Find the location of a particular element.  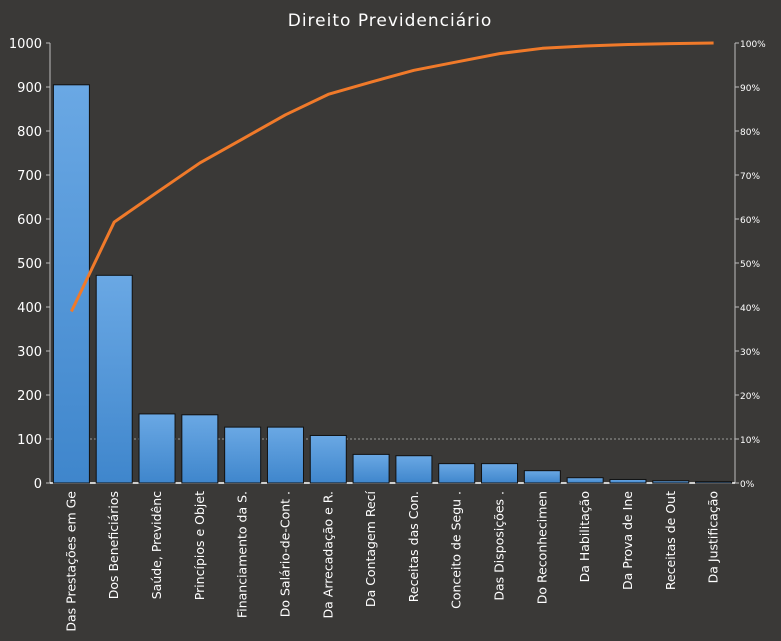

x-tick-label: Do Reconhecimen is located at coordinates (541, 547).